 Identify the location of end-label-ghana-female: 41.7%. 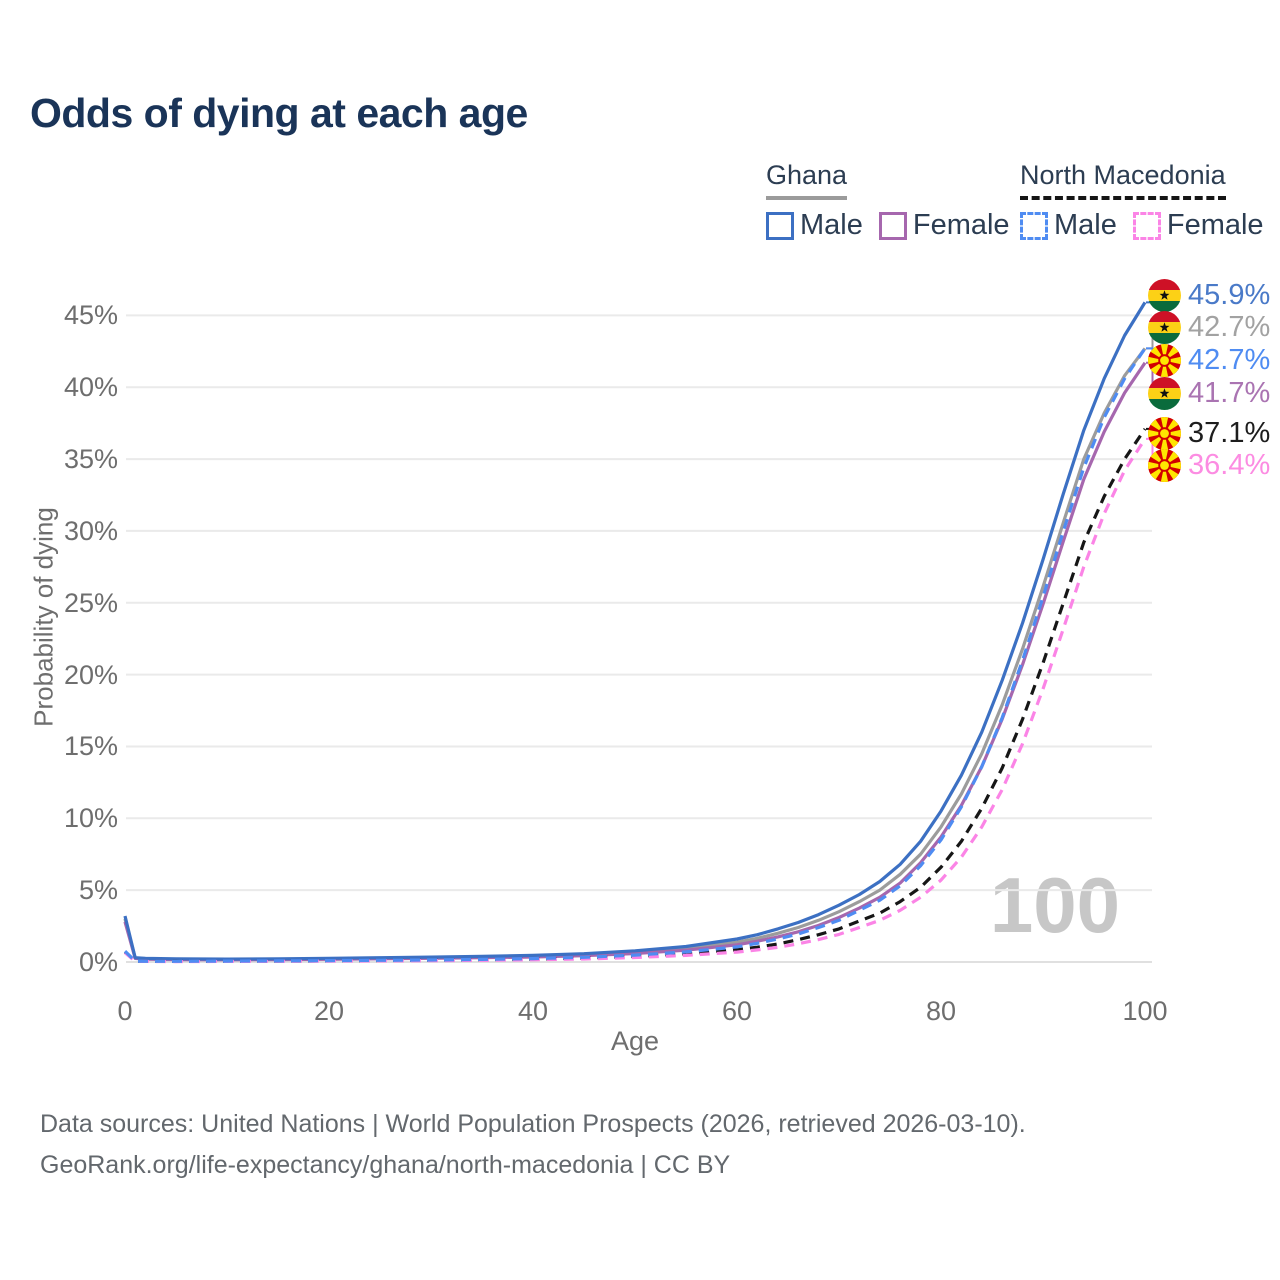
(1209, 393).